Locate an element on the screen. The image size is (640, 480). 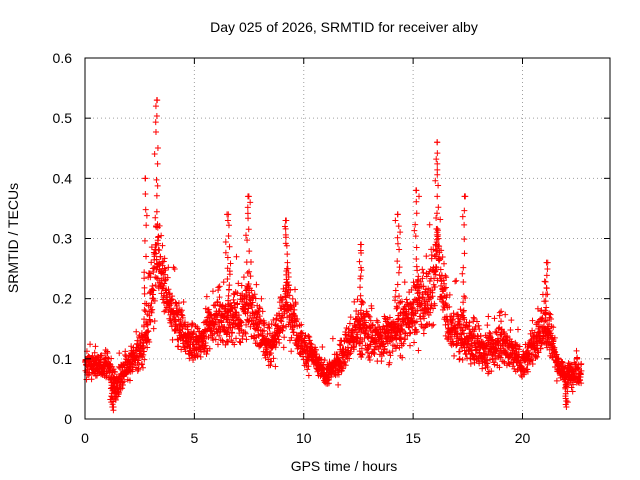
x-tick-label: 15 is located at coordinates (413, 438).